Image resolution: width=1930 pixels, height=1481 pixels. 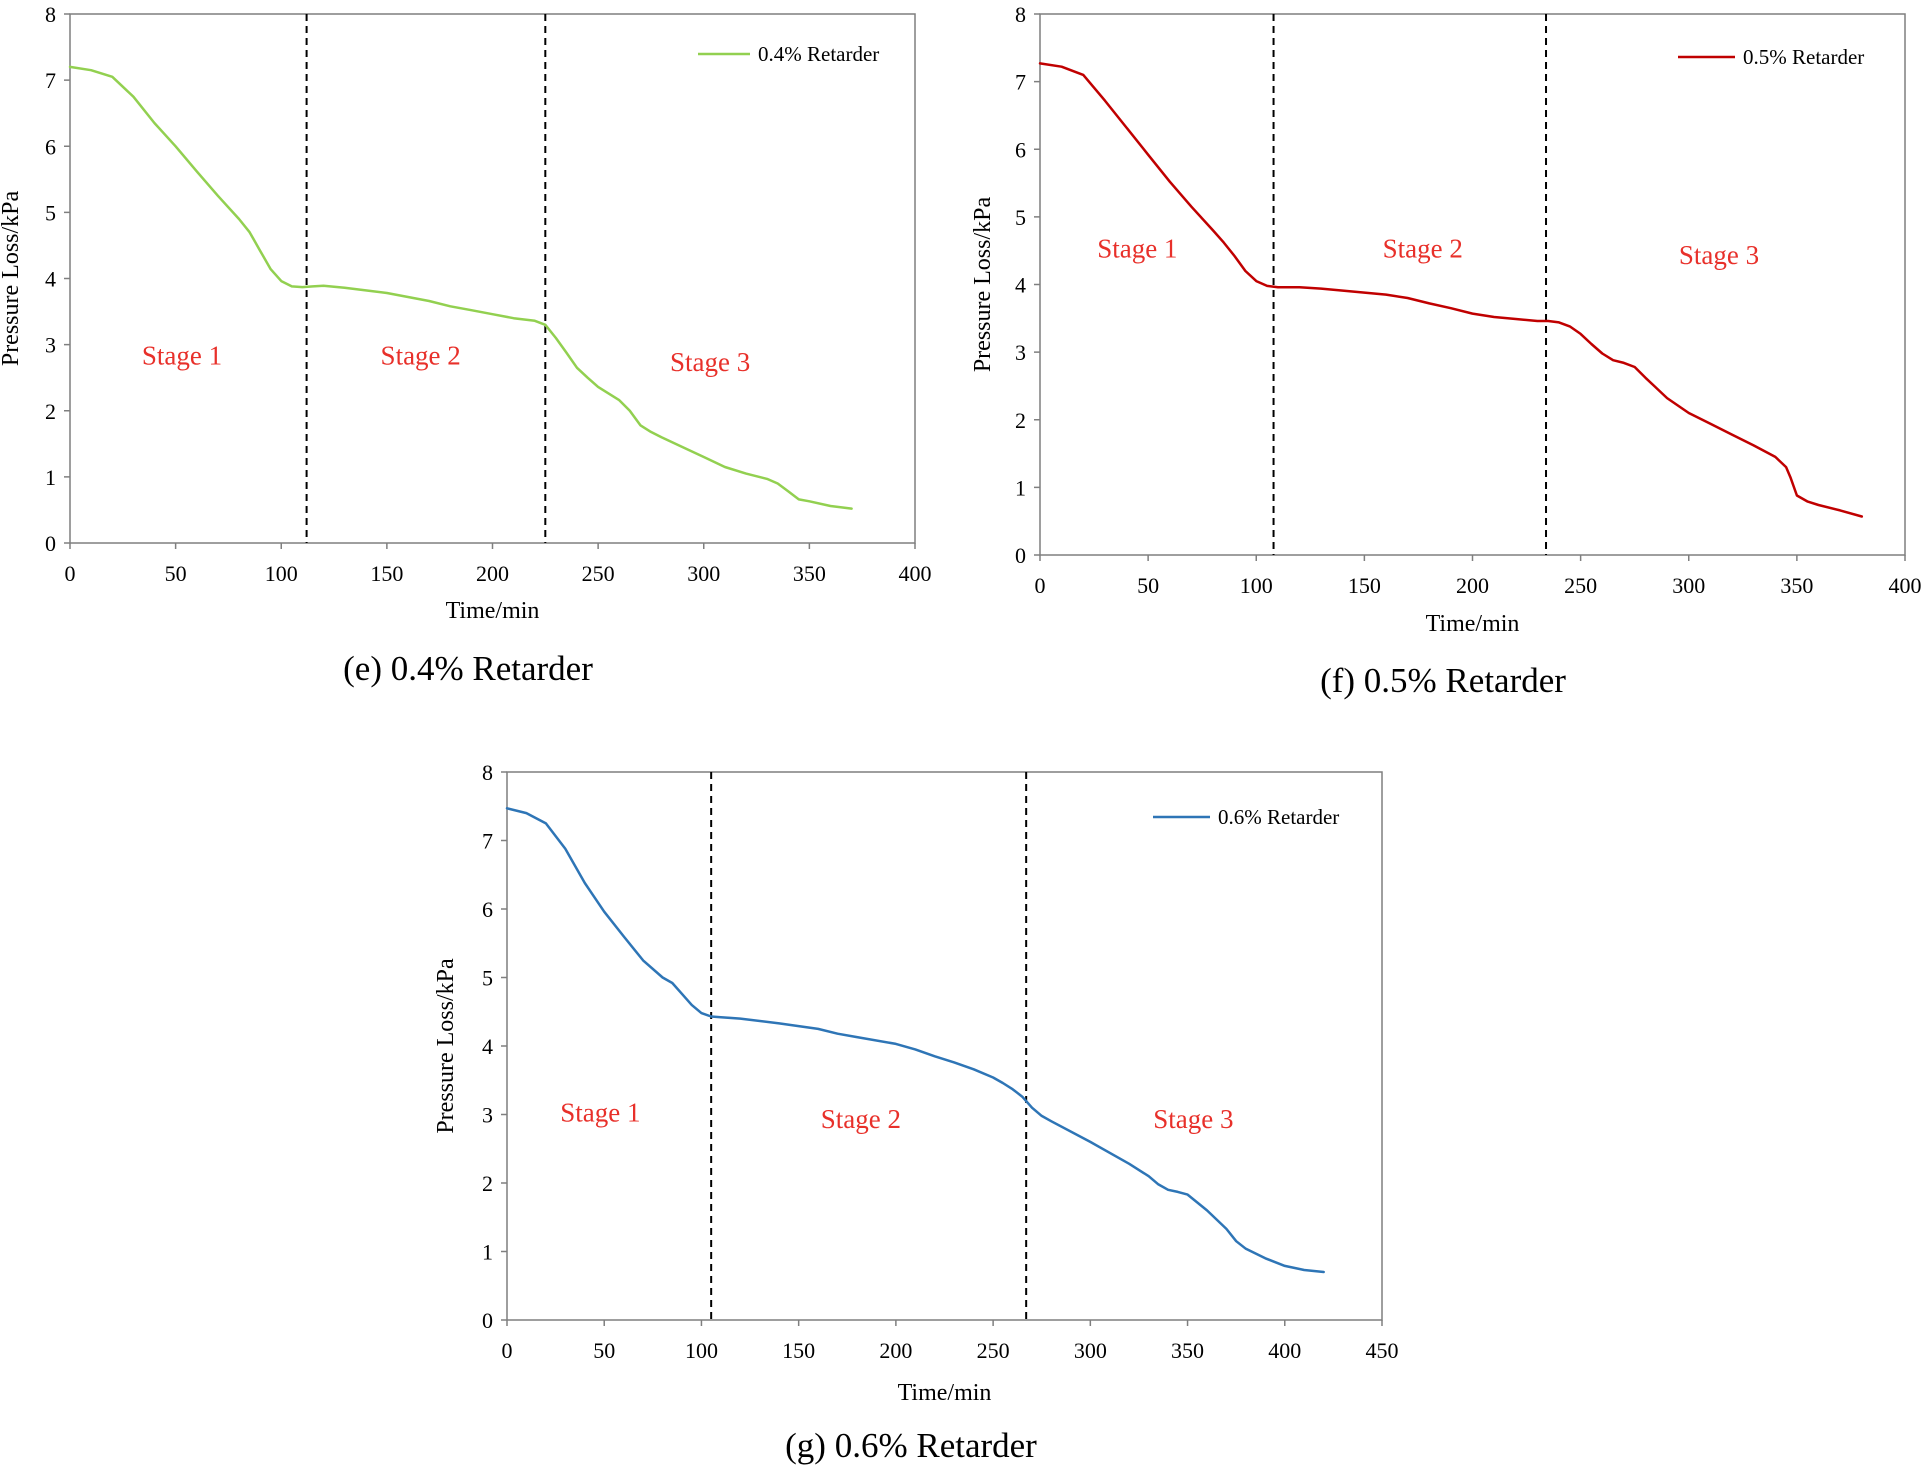 I want to click on legend-label: 0.6% Retarder, so click(x=1278, y=817).